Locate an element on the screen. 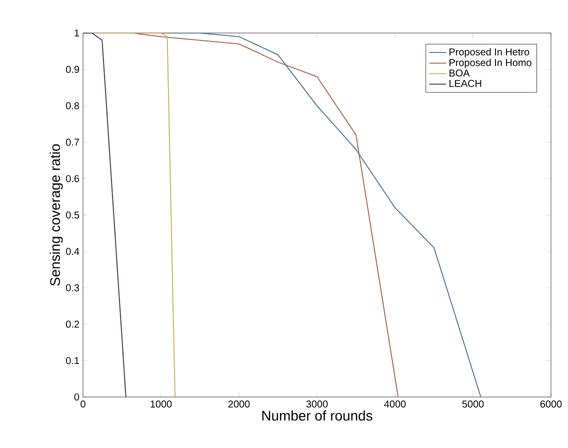 This screenshot has height=448, width=568. x-tick-label: 3000 is located at coordinates (317, 404).